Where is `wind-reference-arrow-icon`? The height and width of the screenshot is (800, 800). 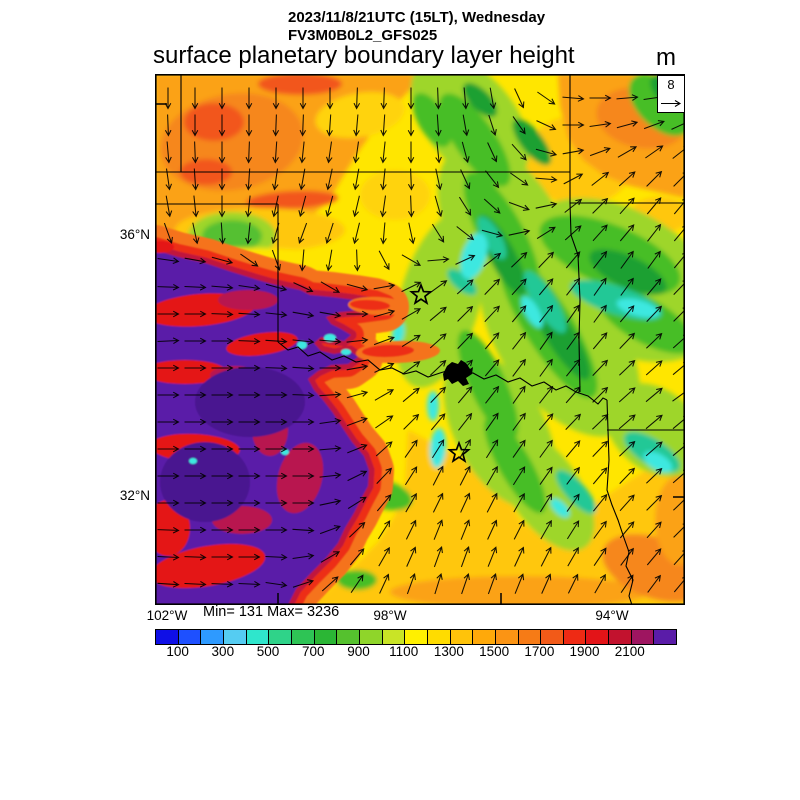 wind-reference-arrow-icon is located at coordinates (671, 103).